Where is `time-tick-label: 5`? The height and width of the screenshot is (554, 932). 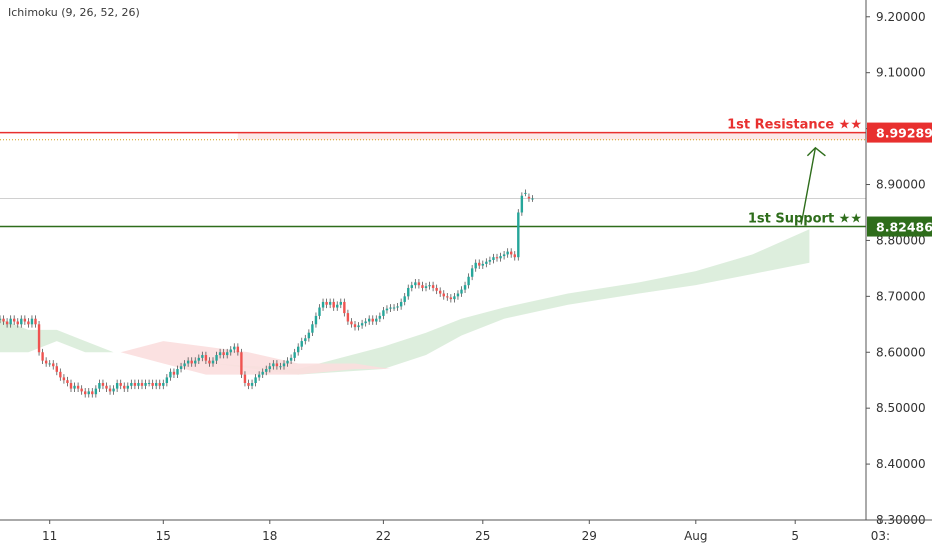
time-tick-label: 5 is located at coordinates (795, 536).